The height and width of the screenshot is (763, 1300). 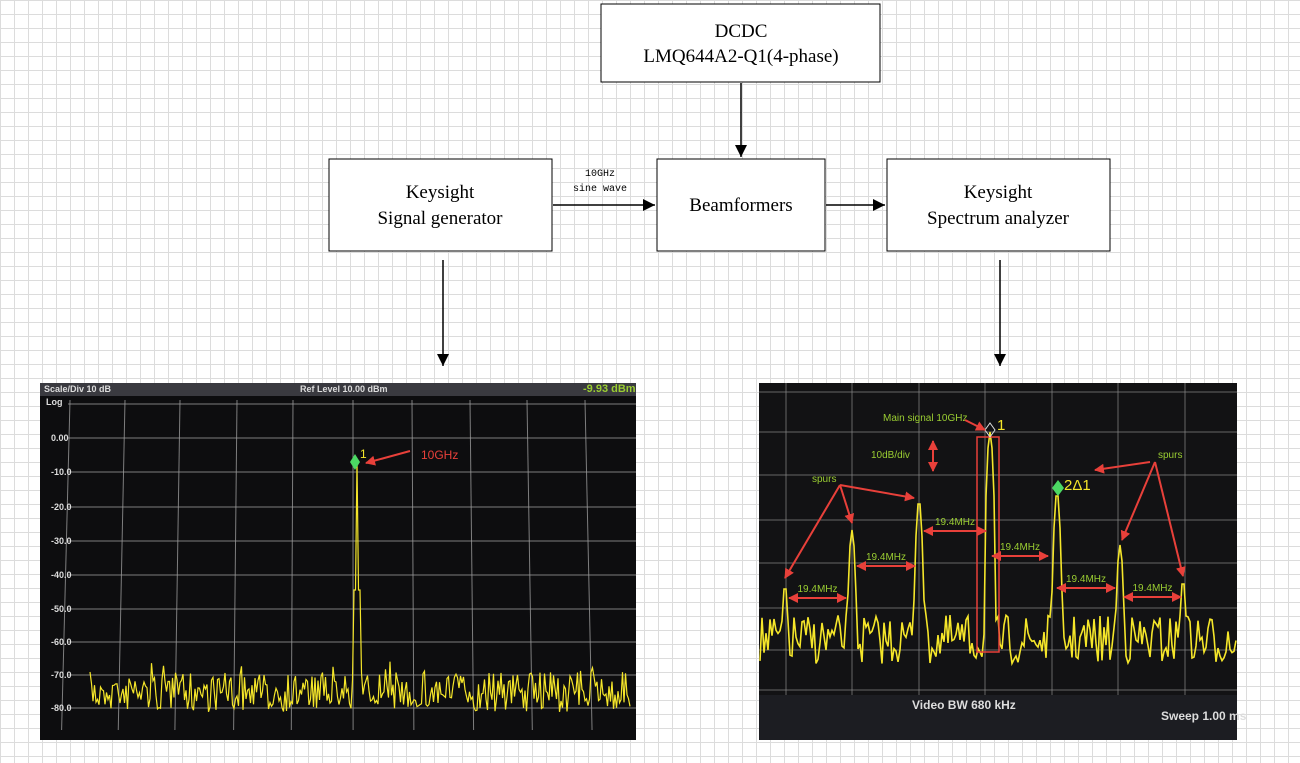 I want to click on y-label: -30.0, so click(x=61, y=541).